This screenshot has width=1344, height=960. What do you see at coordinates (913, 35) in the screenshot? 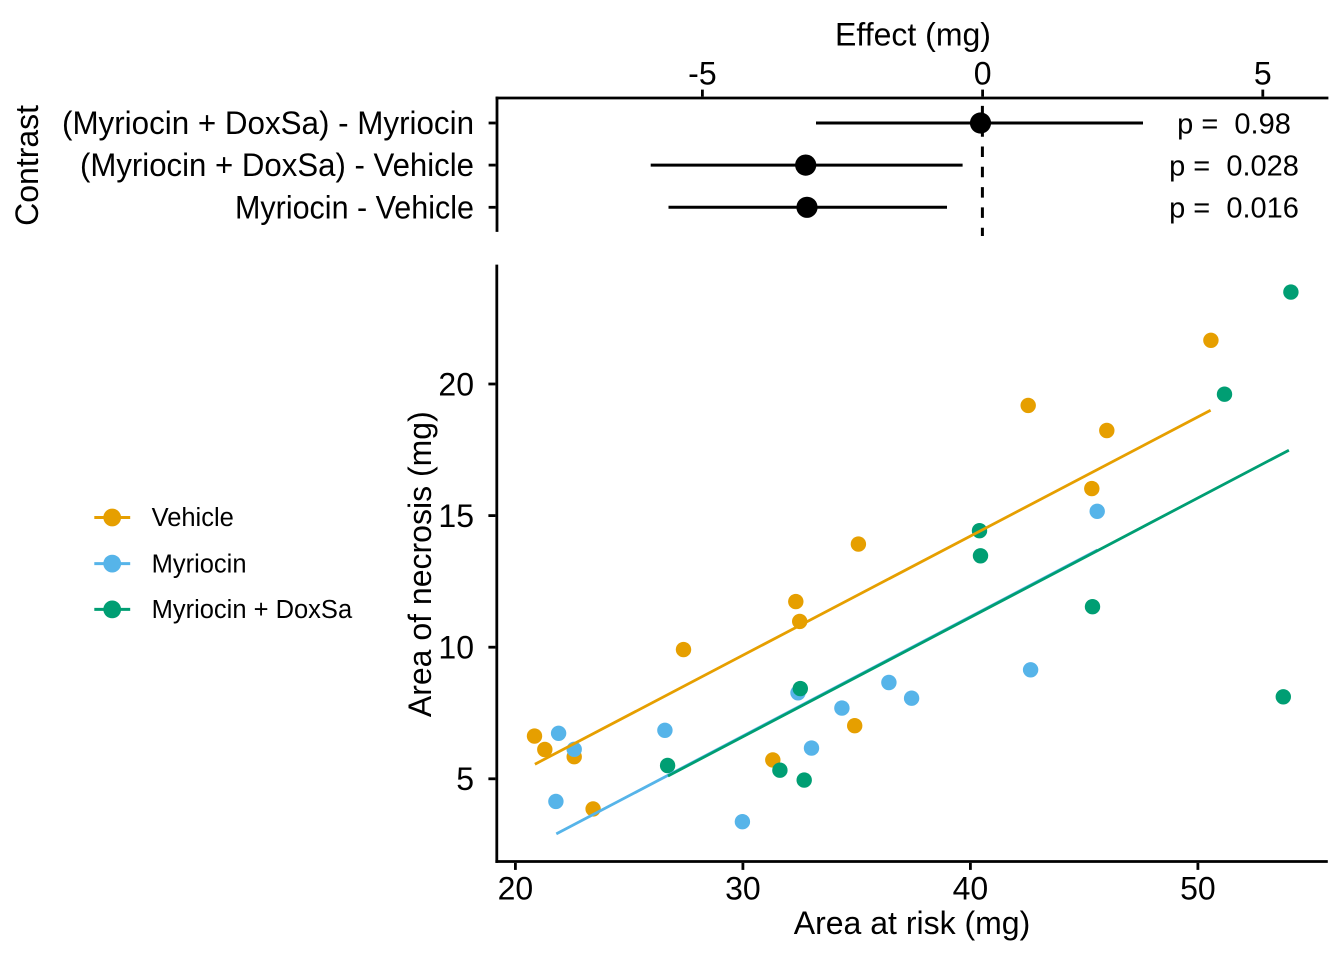
I see `svg-text: Effect (mg)` at bounding box center [913, 35].